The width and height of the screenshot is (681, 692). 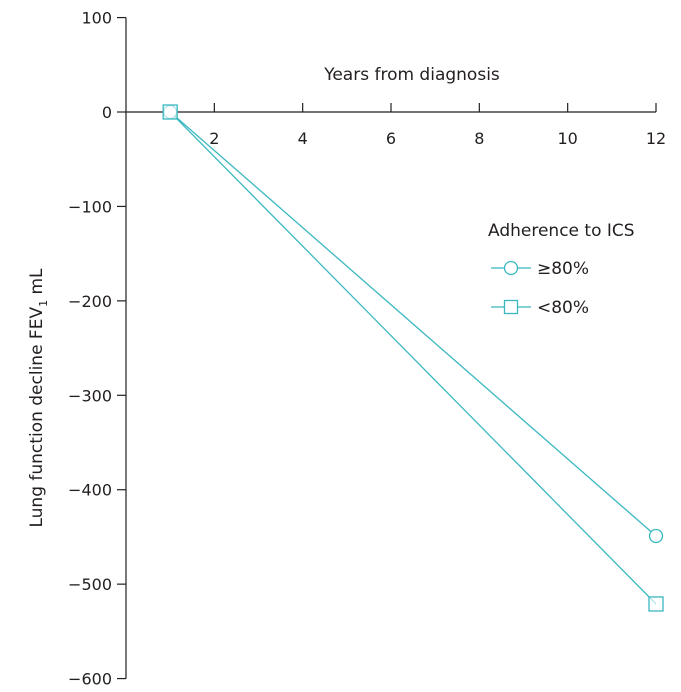 What do you see at coordinates (411, 75) in the screenshot?
I see `x-axis-title: Years from diagnosis` at bounding box center [411, 75].